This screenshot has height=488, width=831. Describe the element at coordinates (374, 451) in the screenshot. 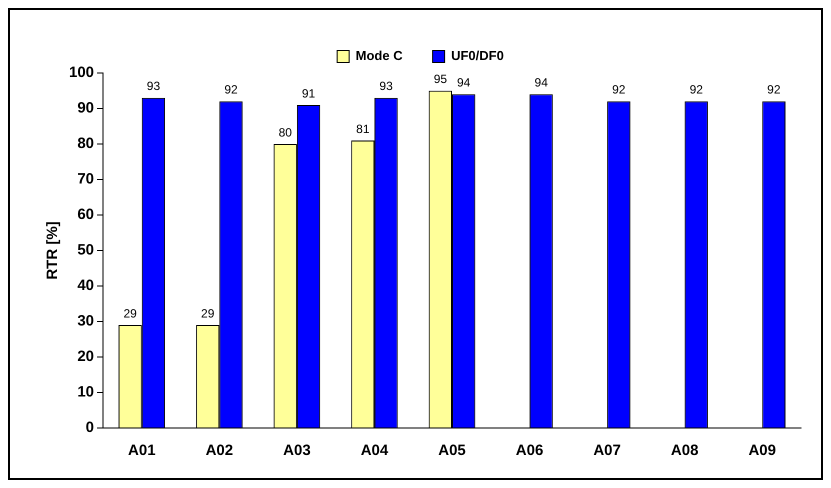

I see `x-tick-label: A04` at that location.